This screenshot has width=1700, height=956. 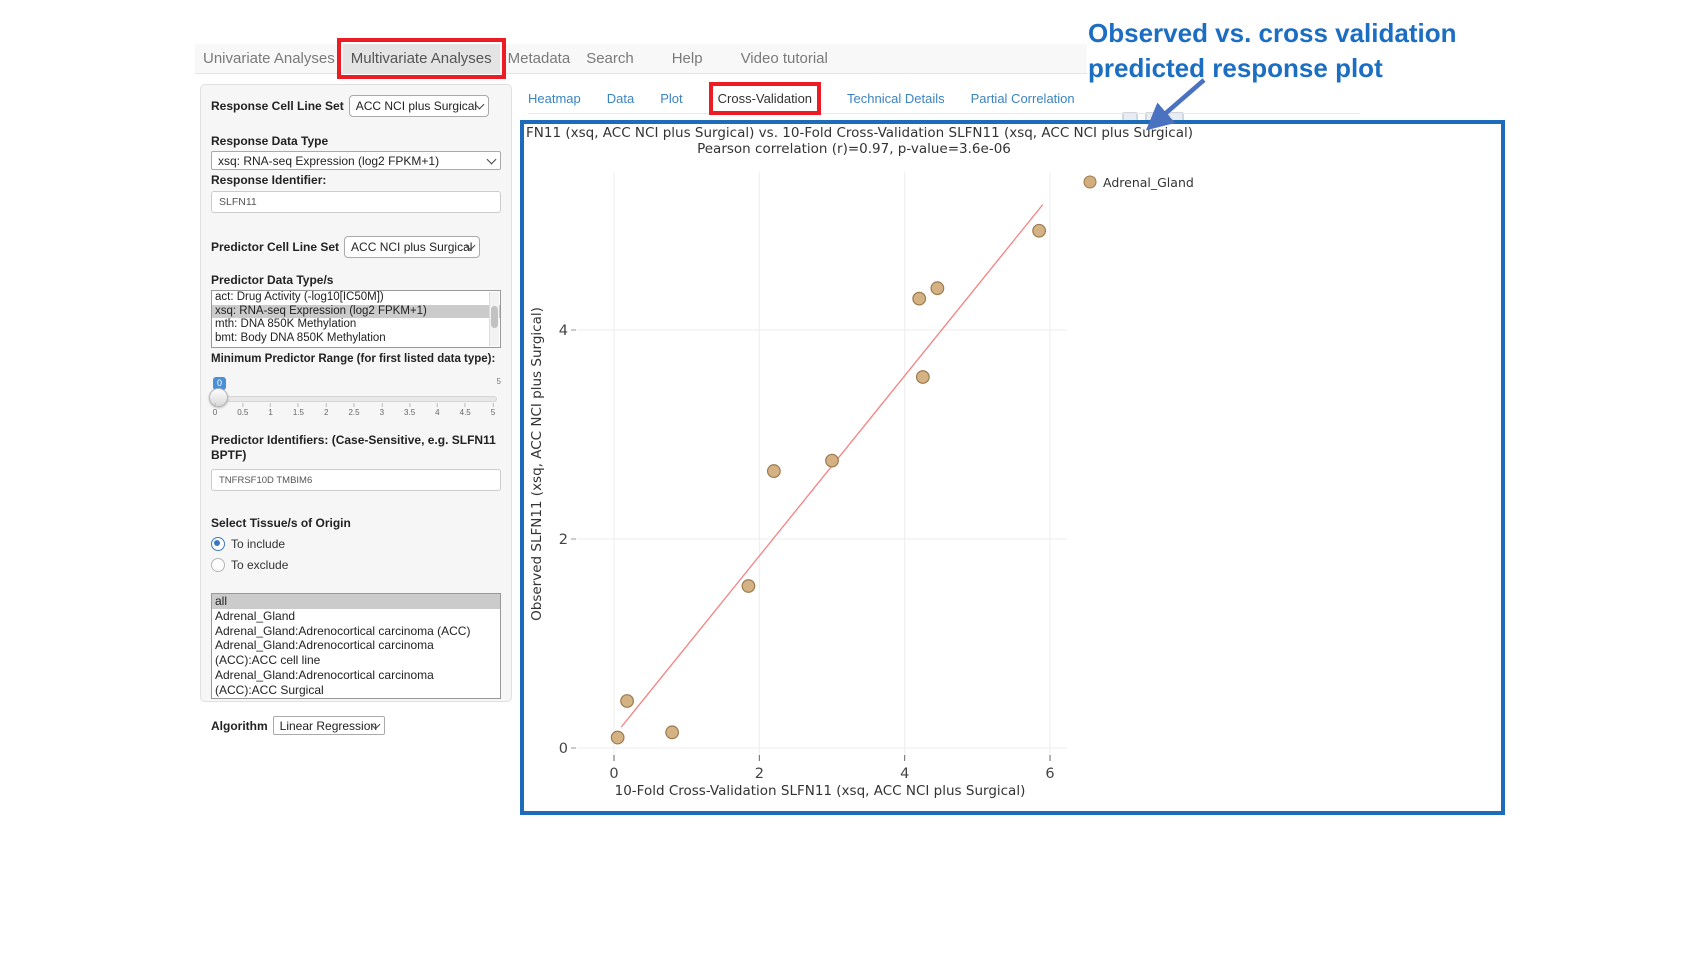 What do you see at coordinates (218, 397) in the screenshot?
I see `slider-handle` at bounding box center [218, 397].